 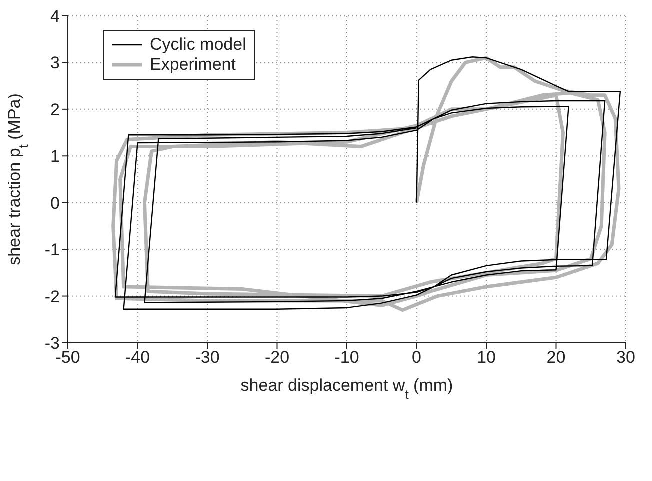 What do you see at coordinates (198, 45) in the screenshot?
I see `legend-label: Cyclic model` at bounding box center [198, 45].